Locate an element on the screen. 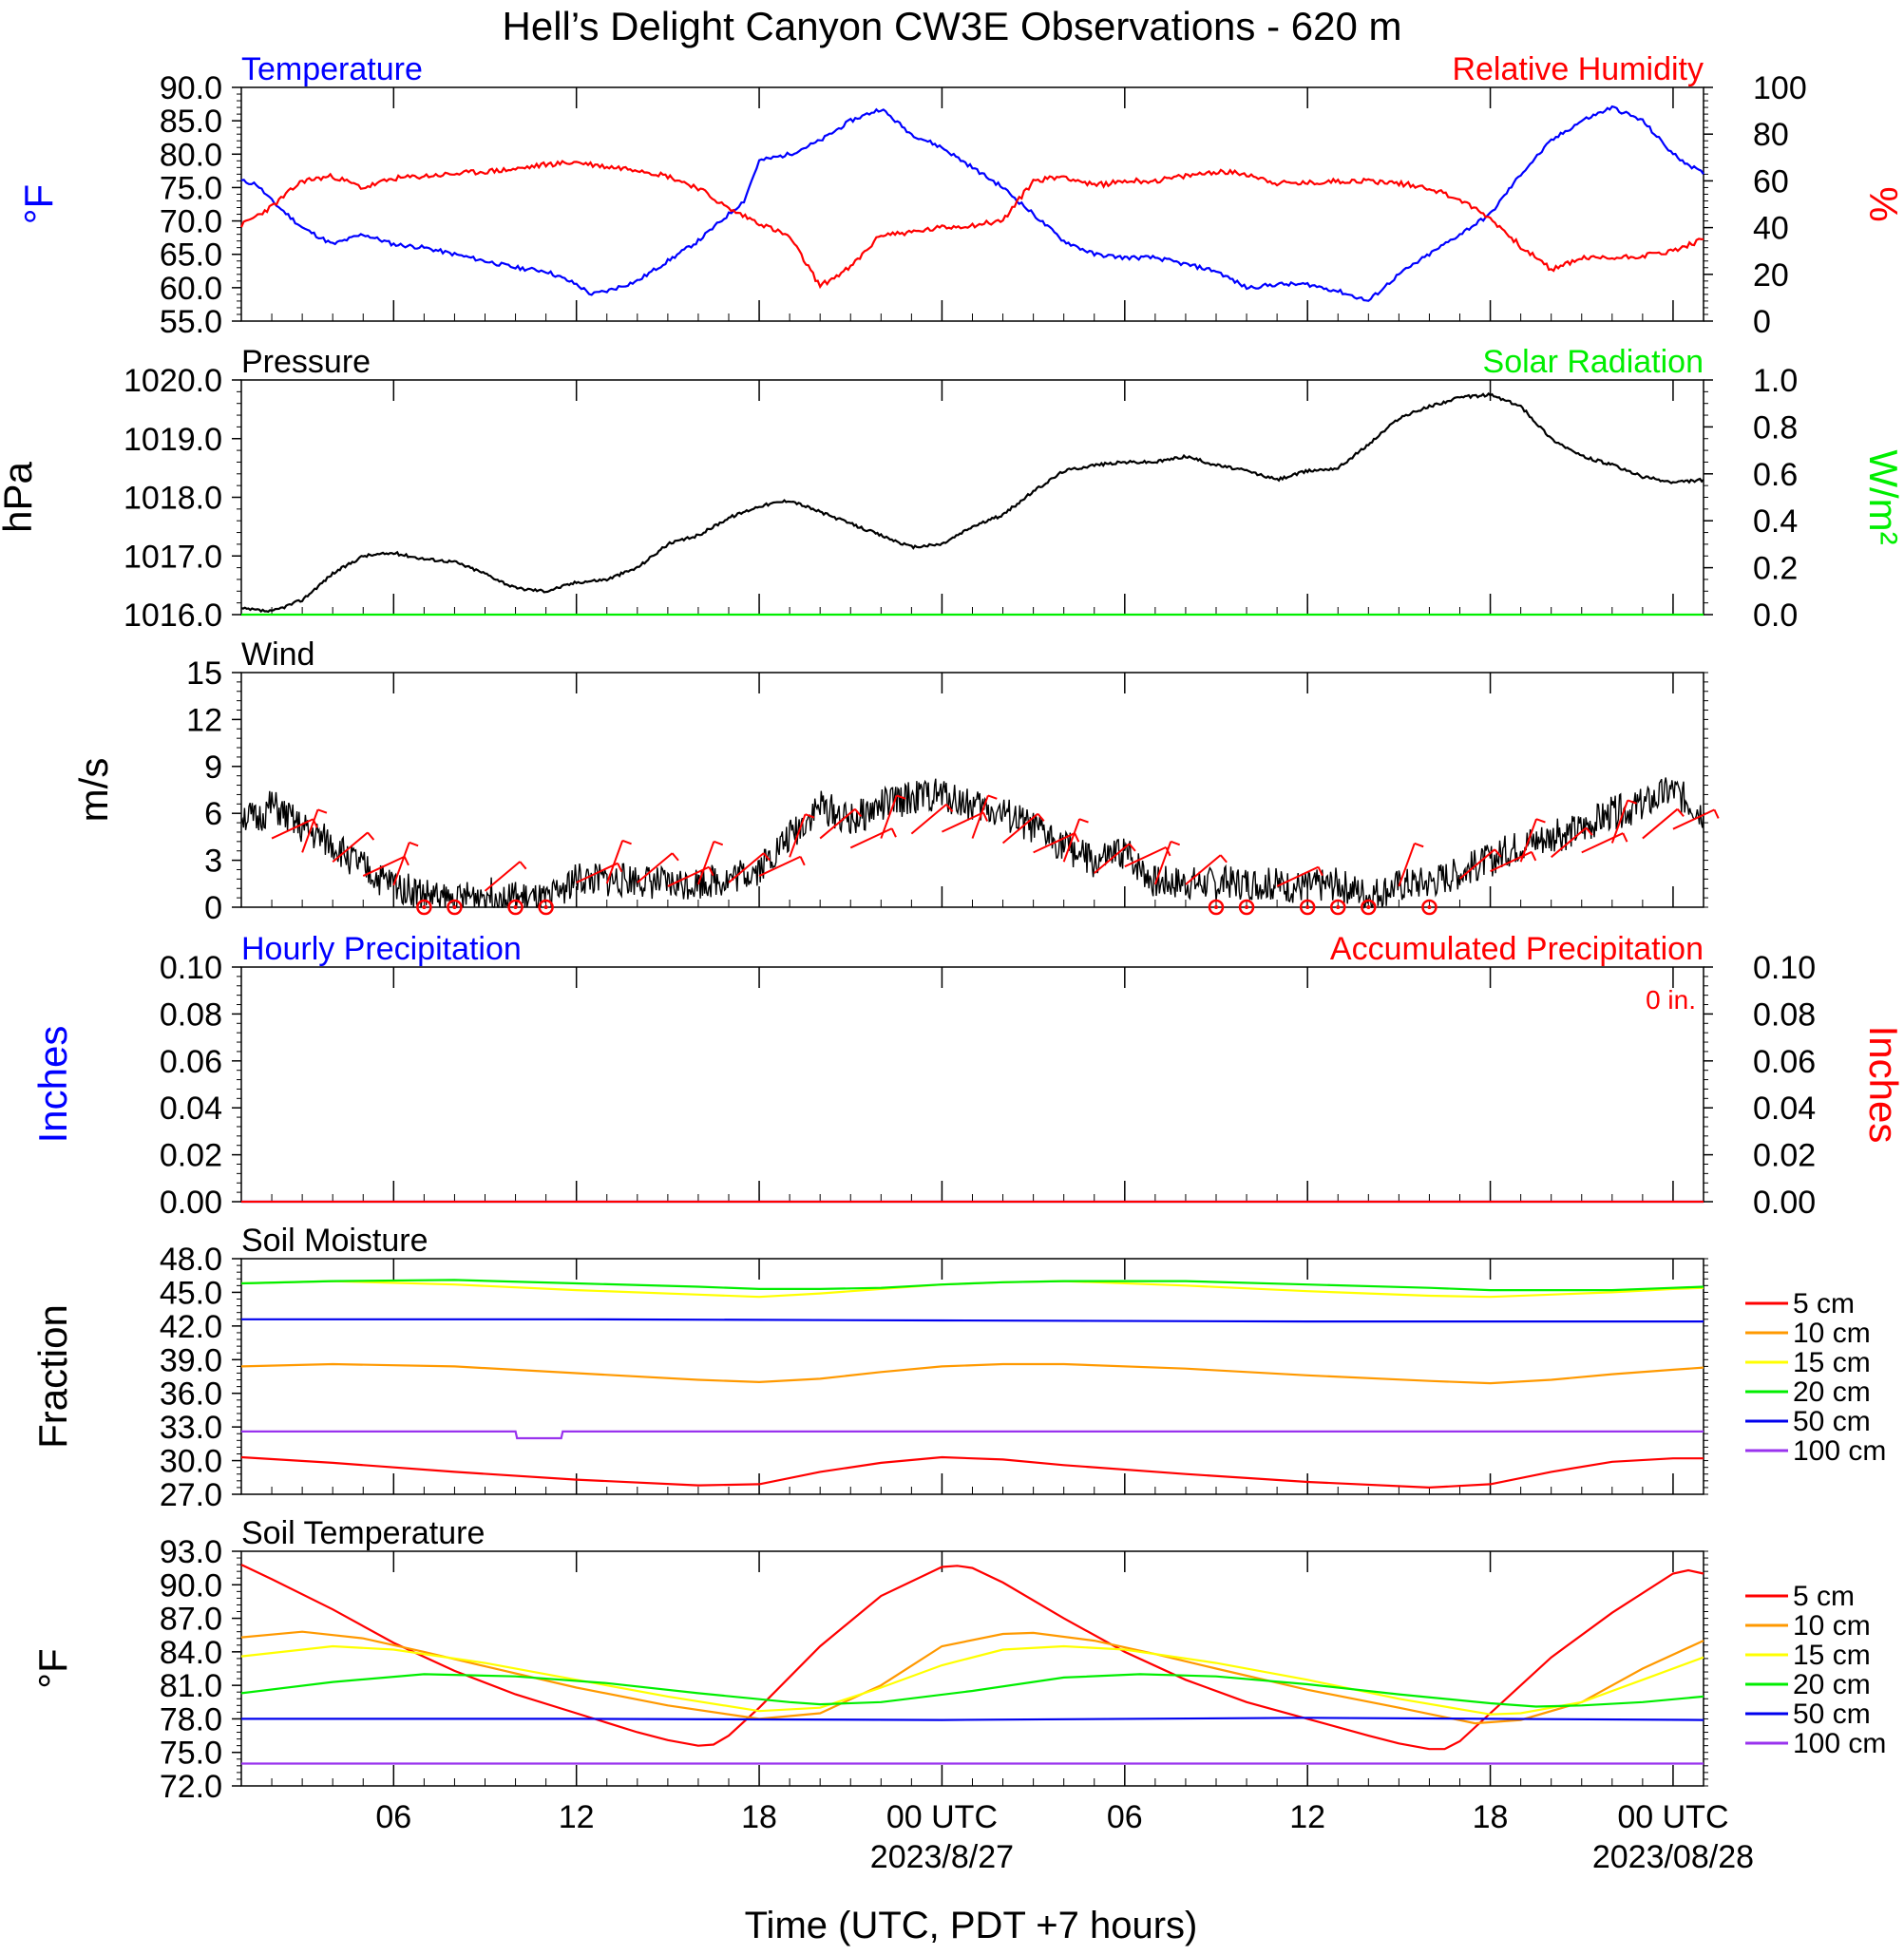 The image size is (1904, 1955). panel-title: Soil Moisture is located at coordinates (334, 1241).